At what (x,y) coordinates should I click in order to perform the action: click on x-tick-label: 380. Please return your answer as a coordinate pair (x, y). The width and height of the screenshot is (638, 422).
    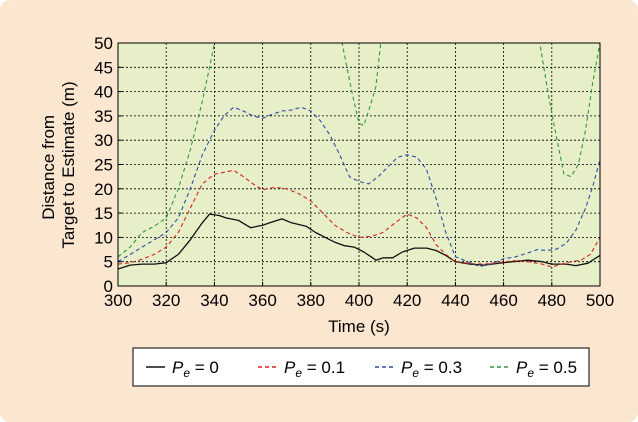
    Looking at the image, I should click on (311, 300).